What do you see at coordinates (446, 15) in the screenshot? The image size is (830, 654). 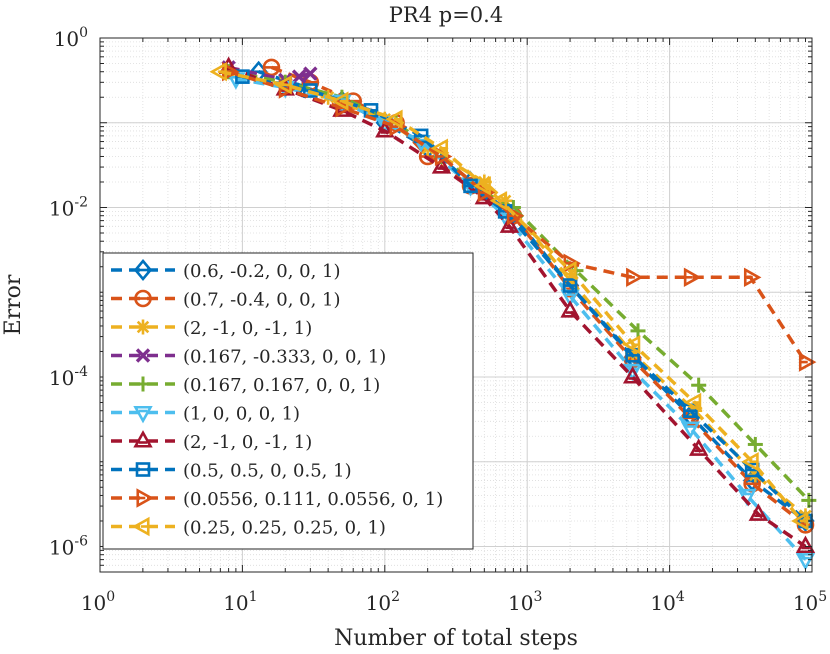 I see `chart-title: PR4 p=0.4` at bounding box center [446, 15].